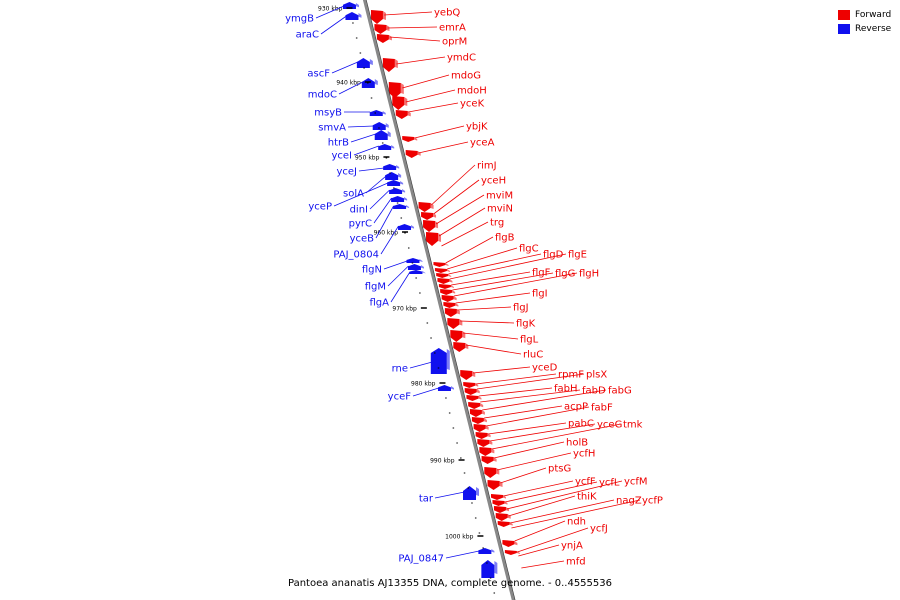 The height and width of the screenshot is (600, 900). I want to click on reverse-gene-label: yceF, so click(400, 397).